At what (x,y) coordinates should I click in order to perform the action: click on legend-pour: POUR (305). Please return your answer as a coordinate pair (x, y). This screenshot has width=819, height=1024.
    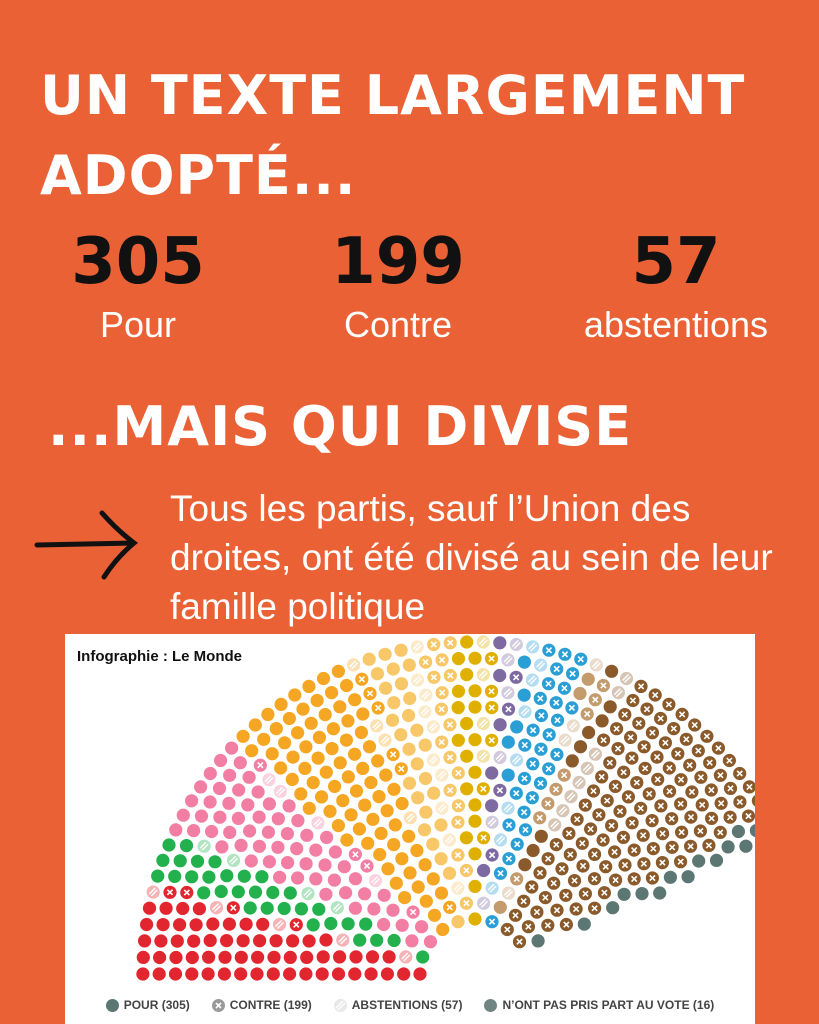
    Looking at the image, I should click on (147, 1005).